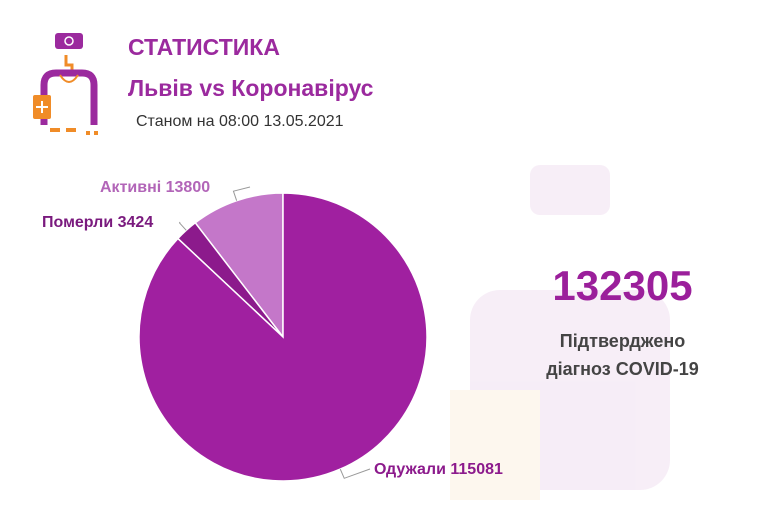  What do you see at coordinates (97, 222) in the screenshot?
I see `slice-label-1: Померли 3424` at bounding box center [97, 222].